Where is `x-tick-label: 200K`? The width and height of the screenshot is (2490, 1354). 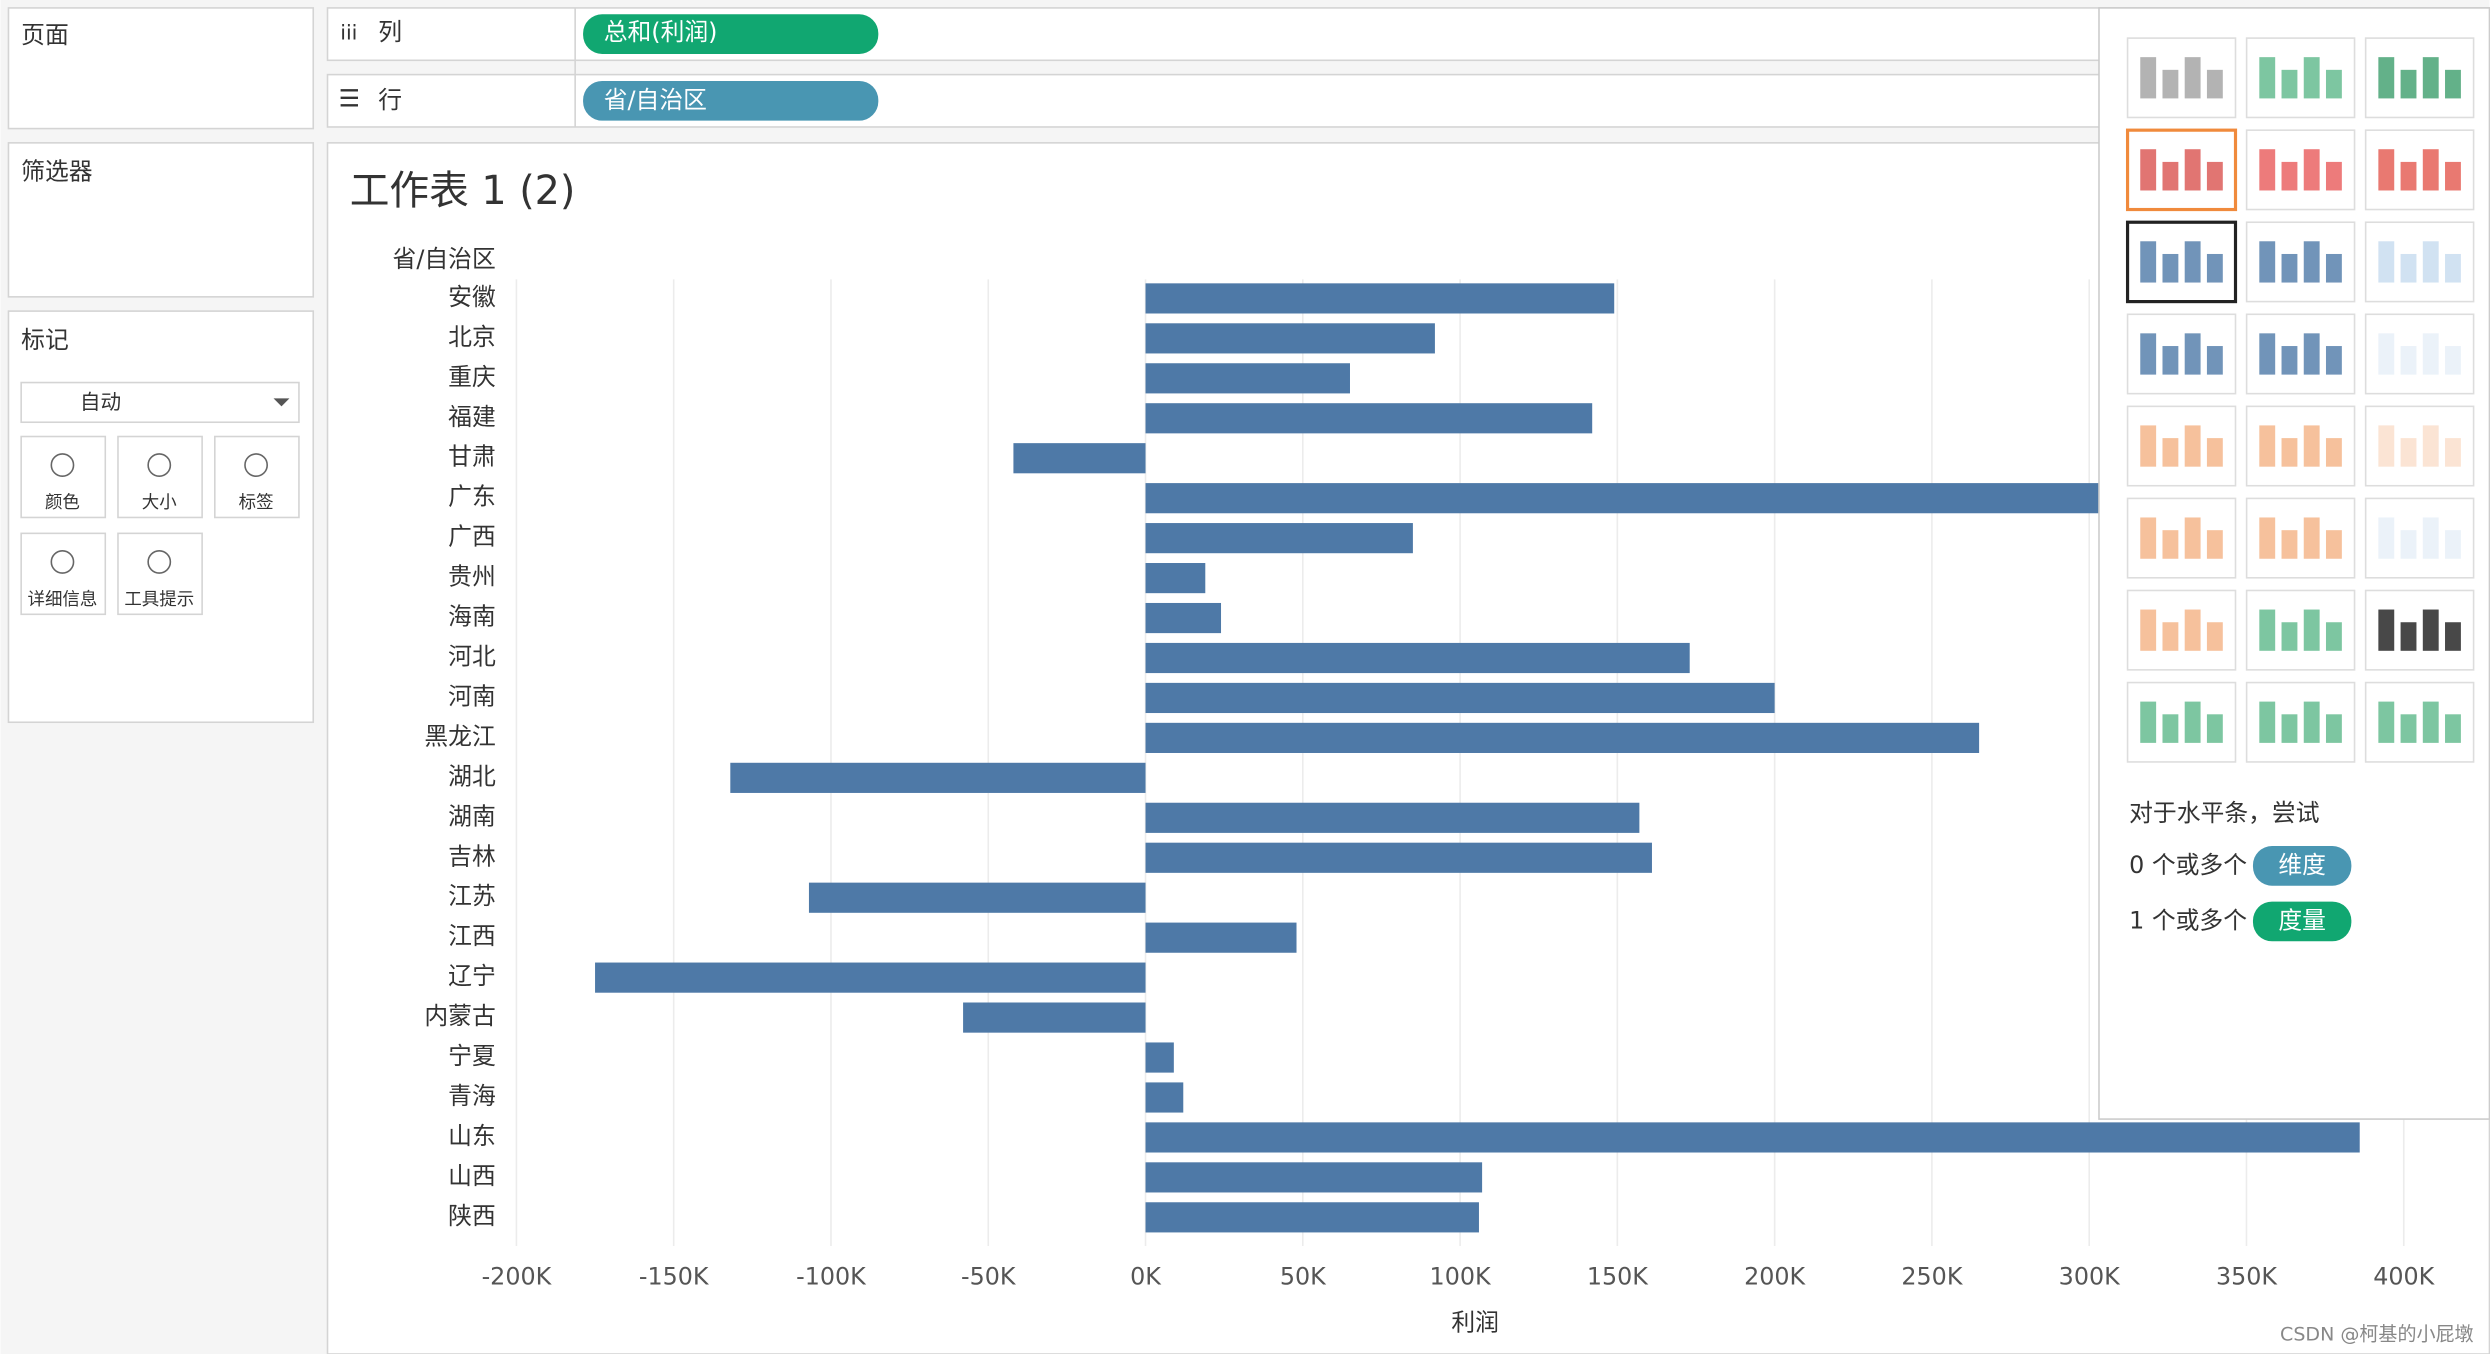
x-tick-label: 200K is located at coordinates (1775, 1276).